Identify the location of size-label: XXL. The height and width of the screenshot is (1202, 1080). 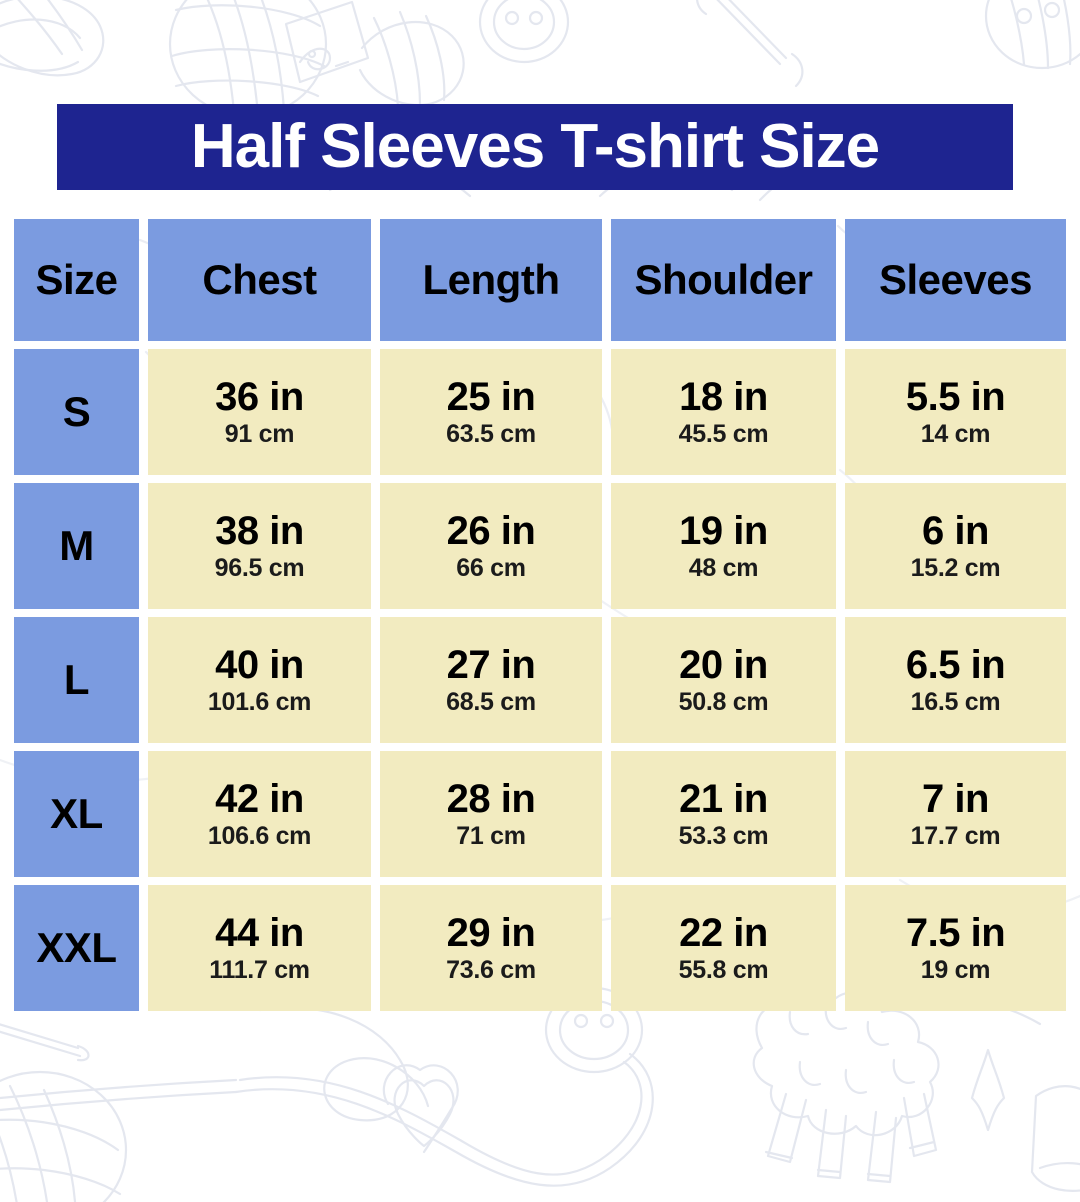
(76, 947).